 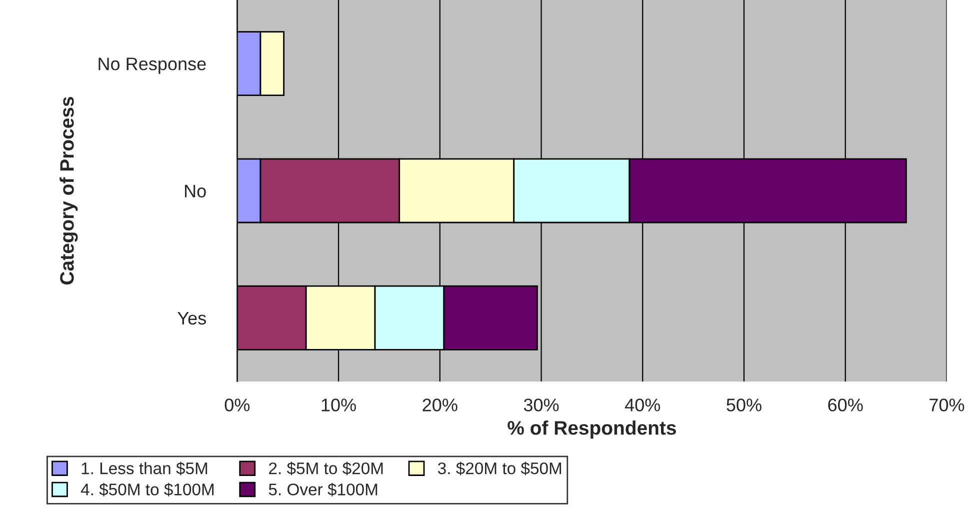 What do you see at coordinates (326, 469) in the screenshot?
I see `legend-label: 2. $5M to $20M` at bounding box center [326, 469].